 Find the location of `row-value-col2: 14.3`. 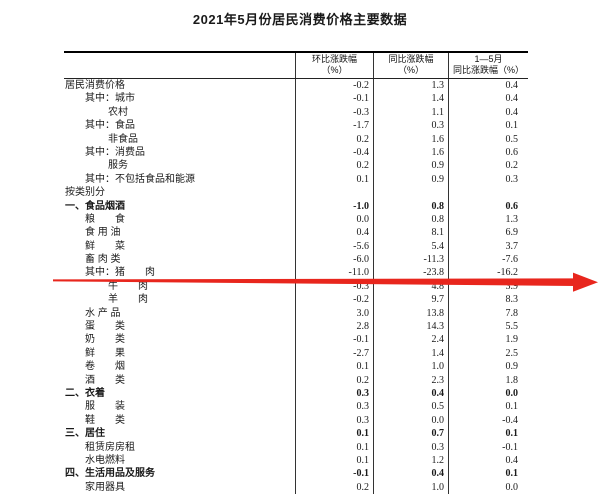

row-value-col2: 14.3 is located at coordinates (410, 327).